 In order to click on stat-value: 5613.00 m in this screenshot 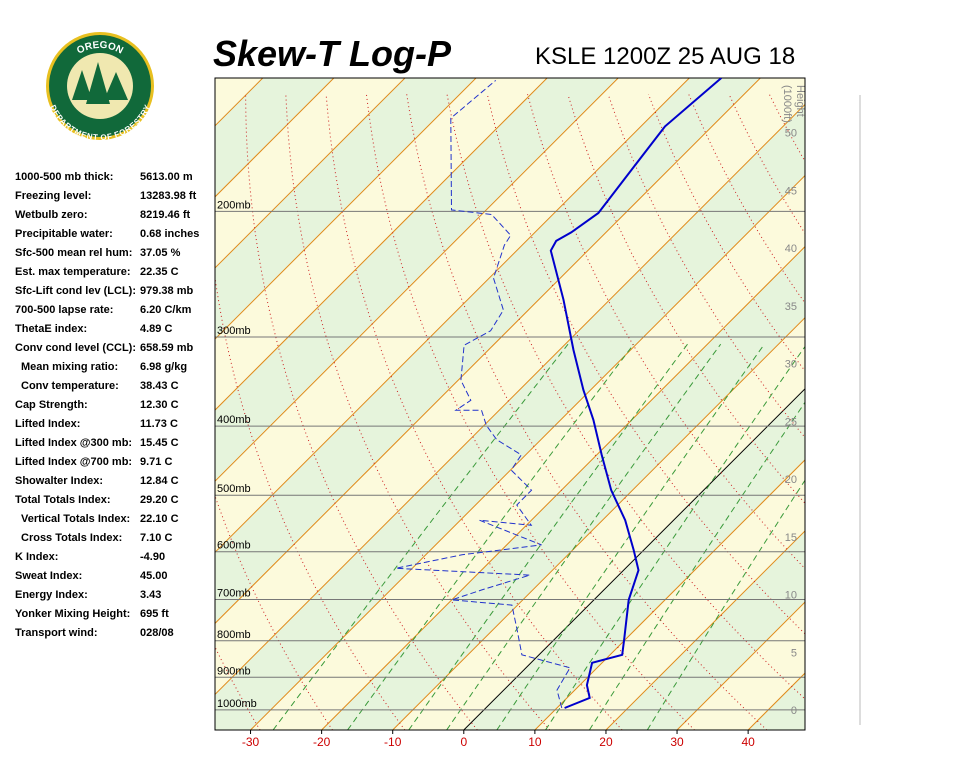, I will do `click(166, 177)`.